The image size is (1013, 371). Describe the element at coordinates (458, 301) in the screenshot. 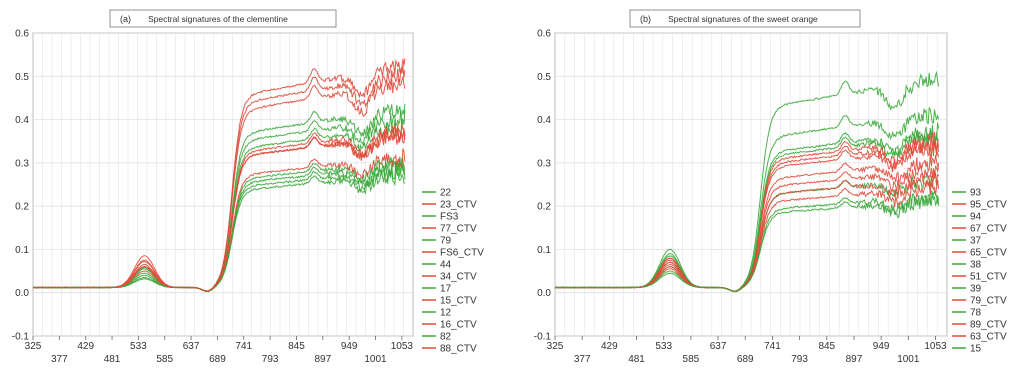

I see `legend-label: 15_CTV` at that location.